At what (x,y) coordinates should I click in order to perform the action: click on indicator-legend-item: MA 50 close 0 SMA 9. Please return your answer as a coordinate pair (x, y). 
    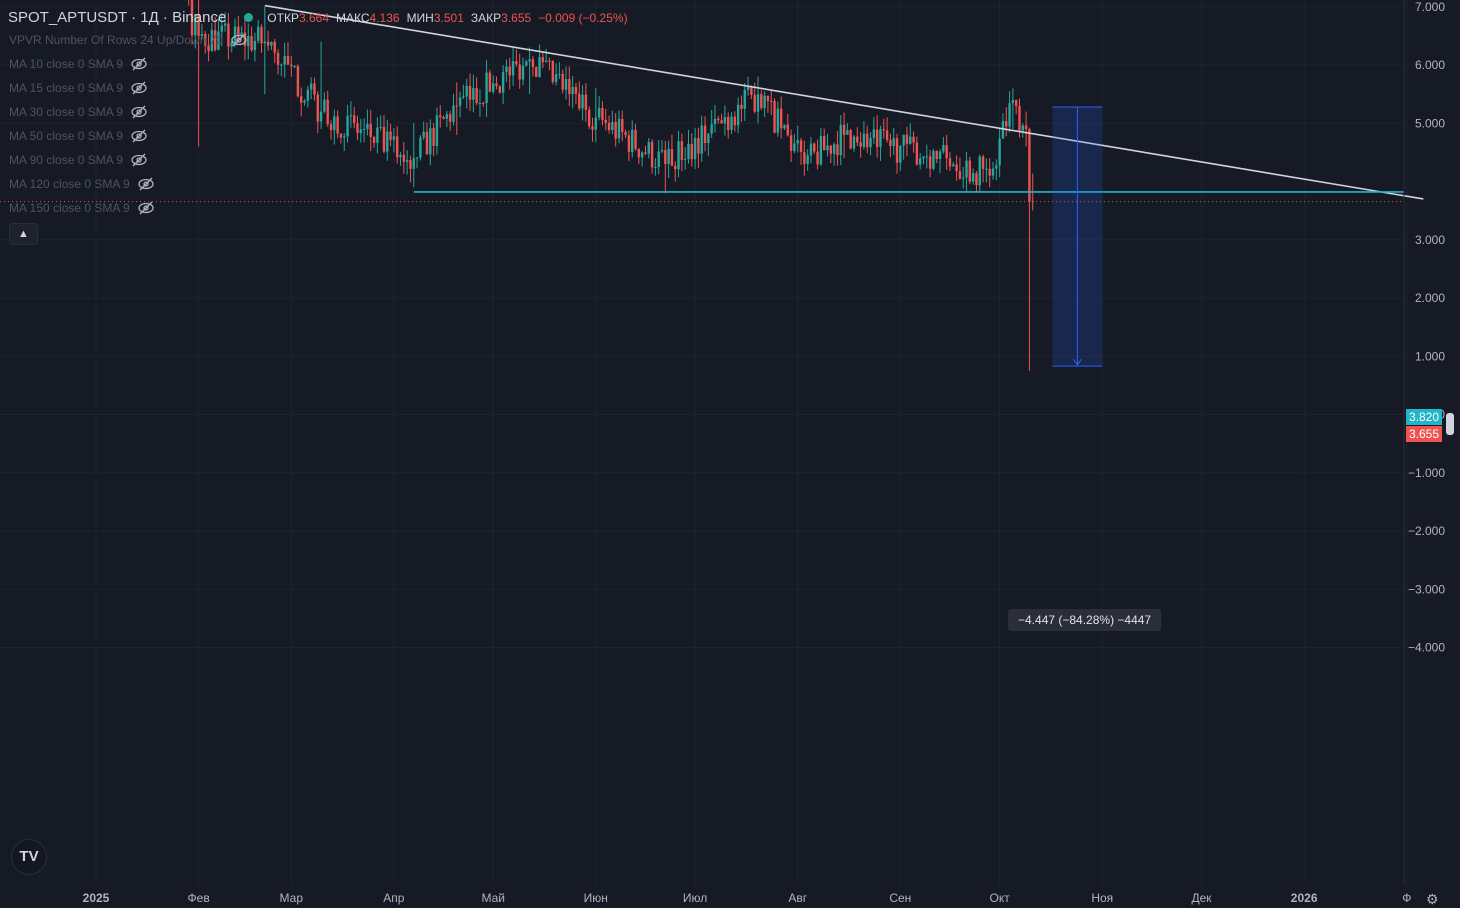
    Looking at the image, I should click on (78, 136).